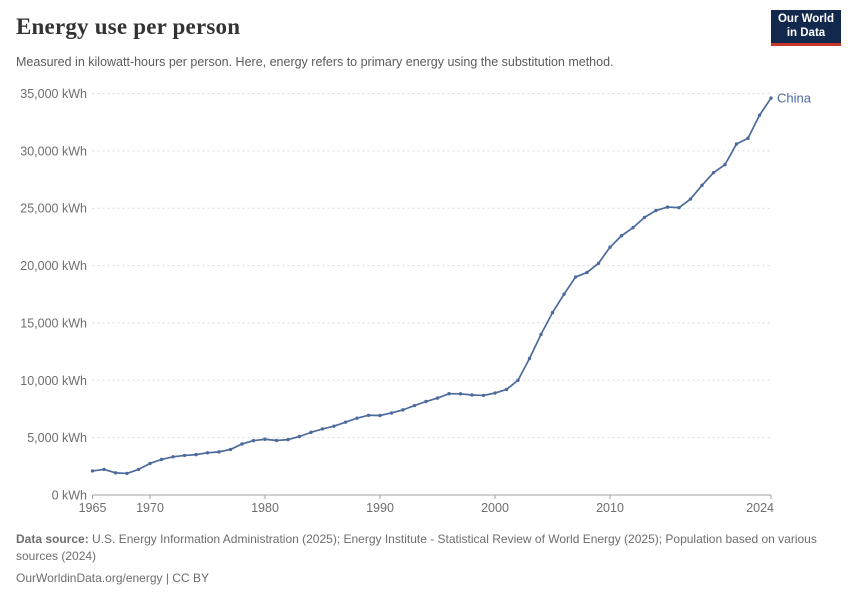 This screenshot has height=600, width=850. Describe the element at coordinates (265, 508) in the screenshot. I see `x-tick-label: 1980` at that location.